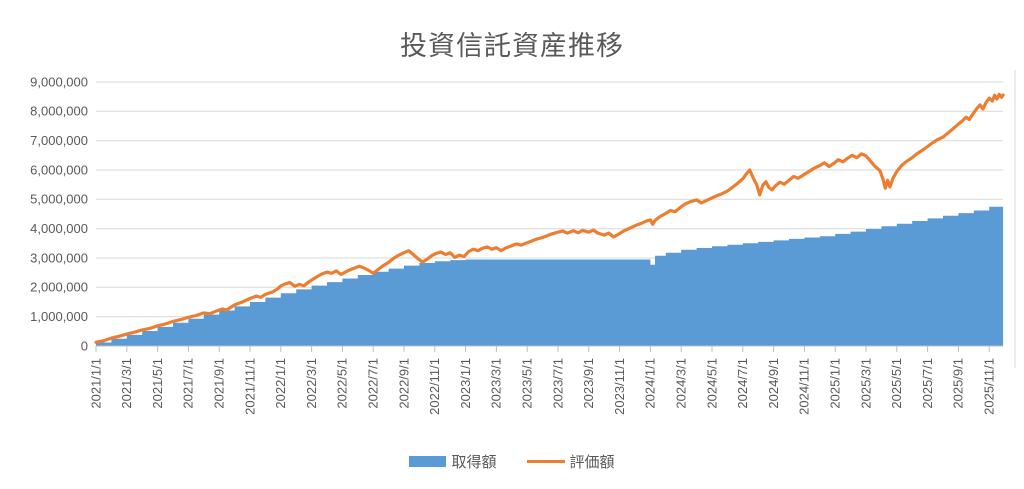 Image resolution: width=1024 pixels, height=489 pixels. I want to click on x-axis-label: 2025/9/1, so click(958, 383).